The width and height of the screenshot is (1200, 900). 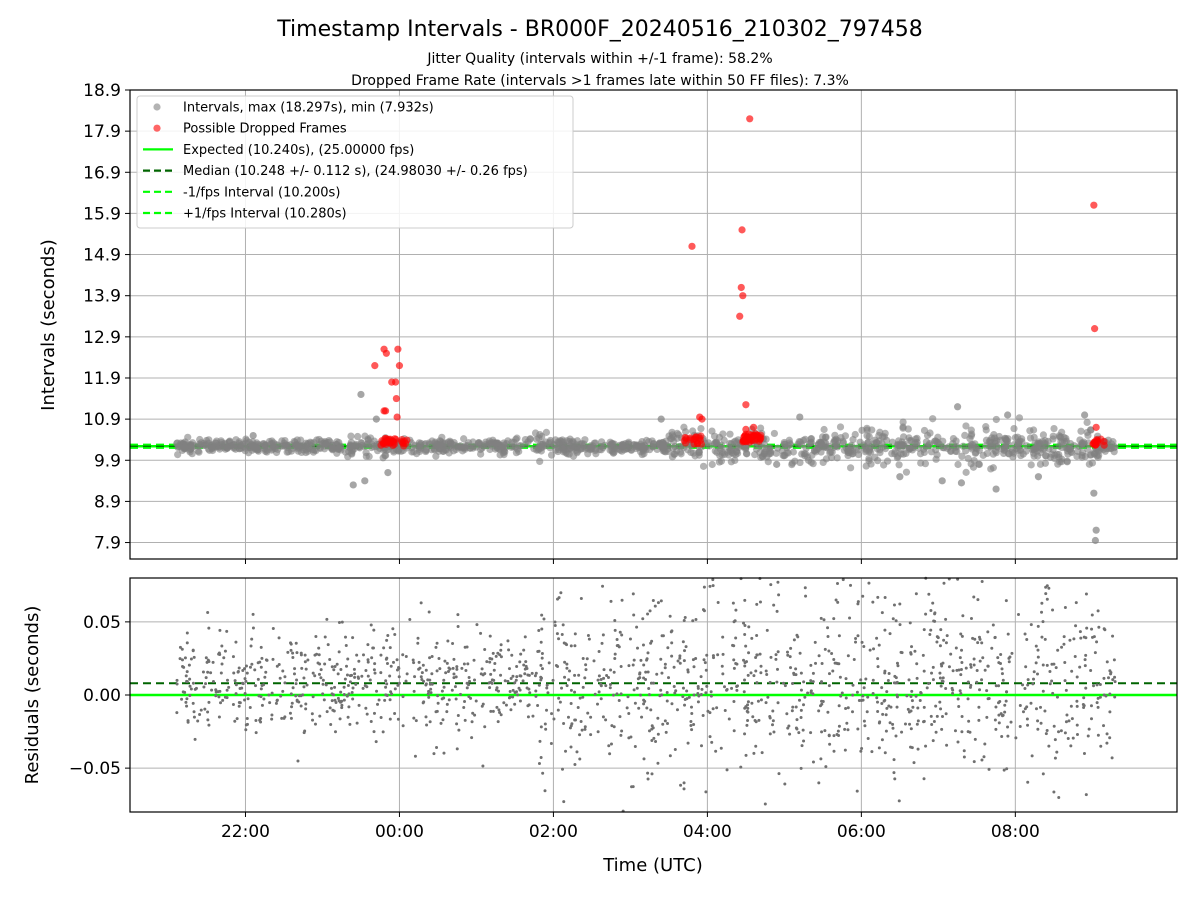 I want to click on legend-label: -1/fps Interval (10.200s), so click(x=261, y=192).